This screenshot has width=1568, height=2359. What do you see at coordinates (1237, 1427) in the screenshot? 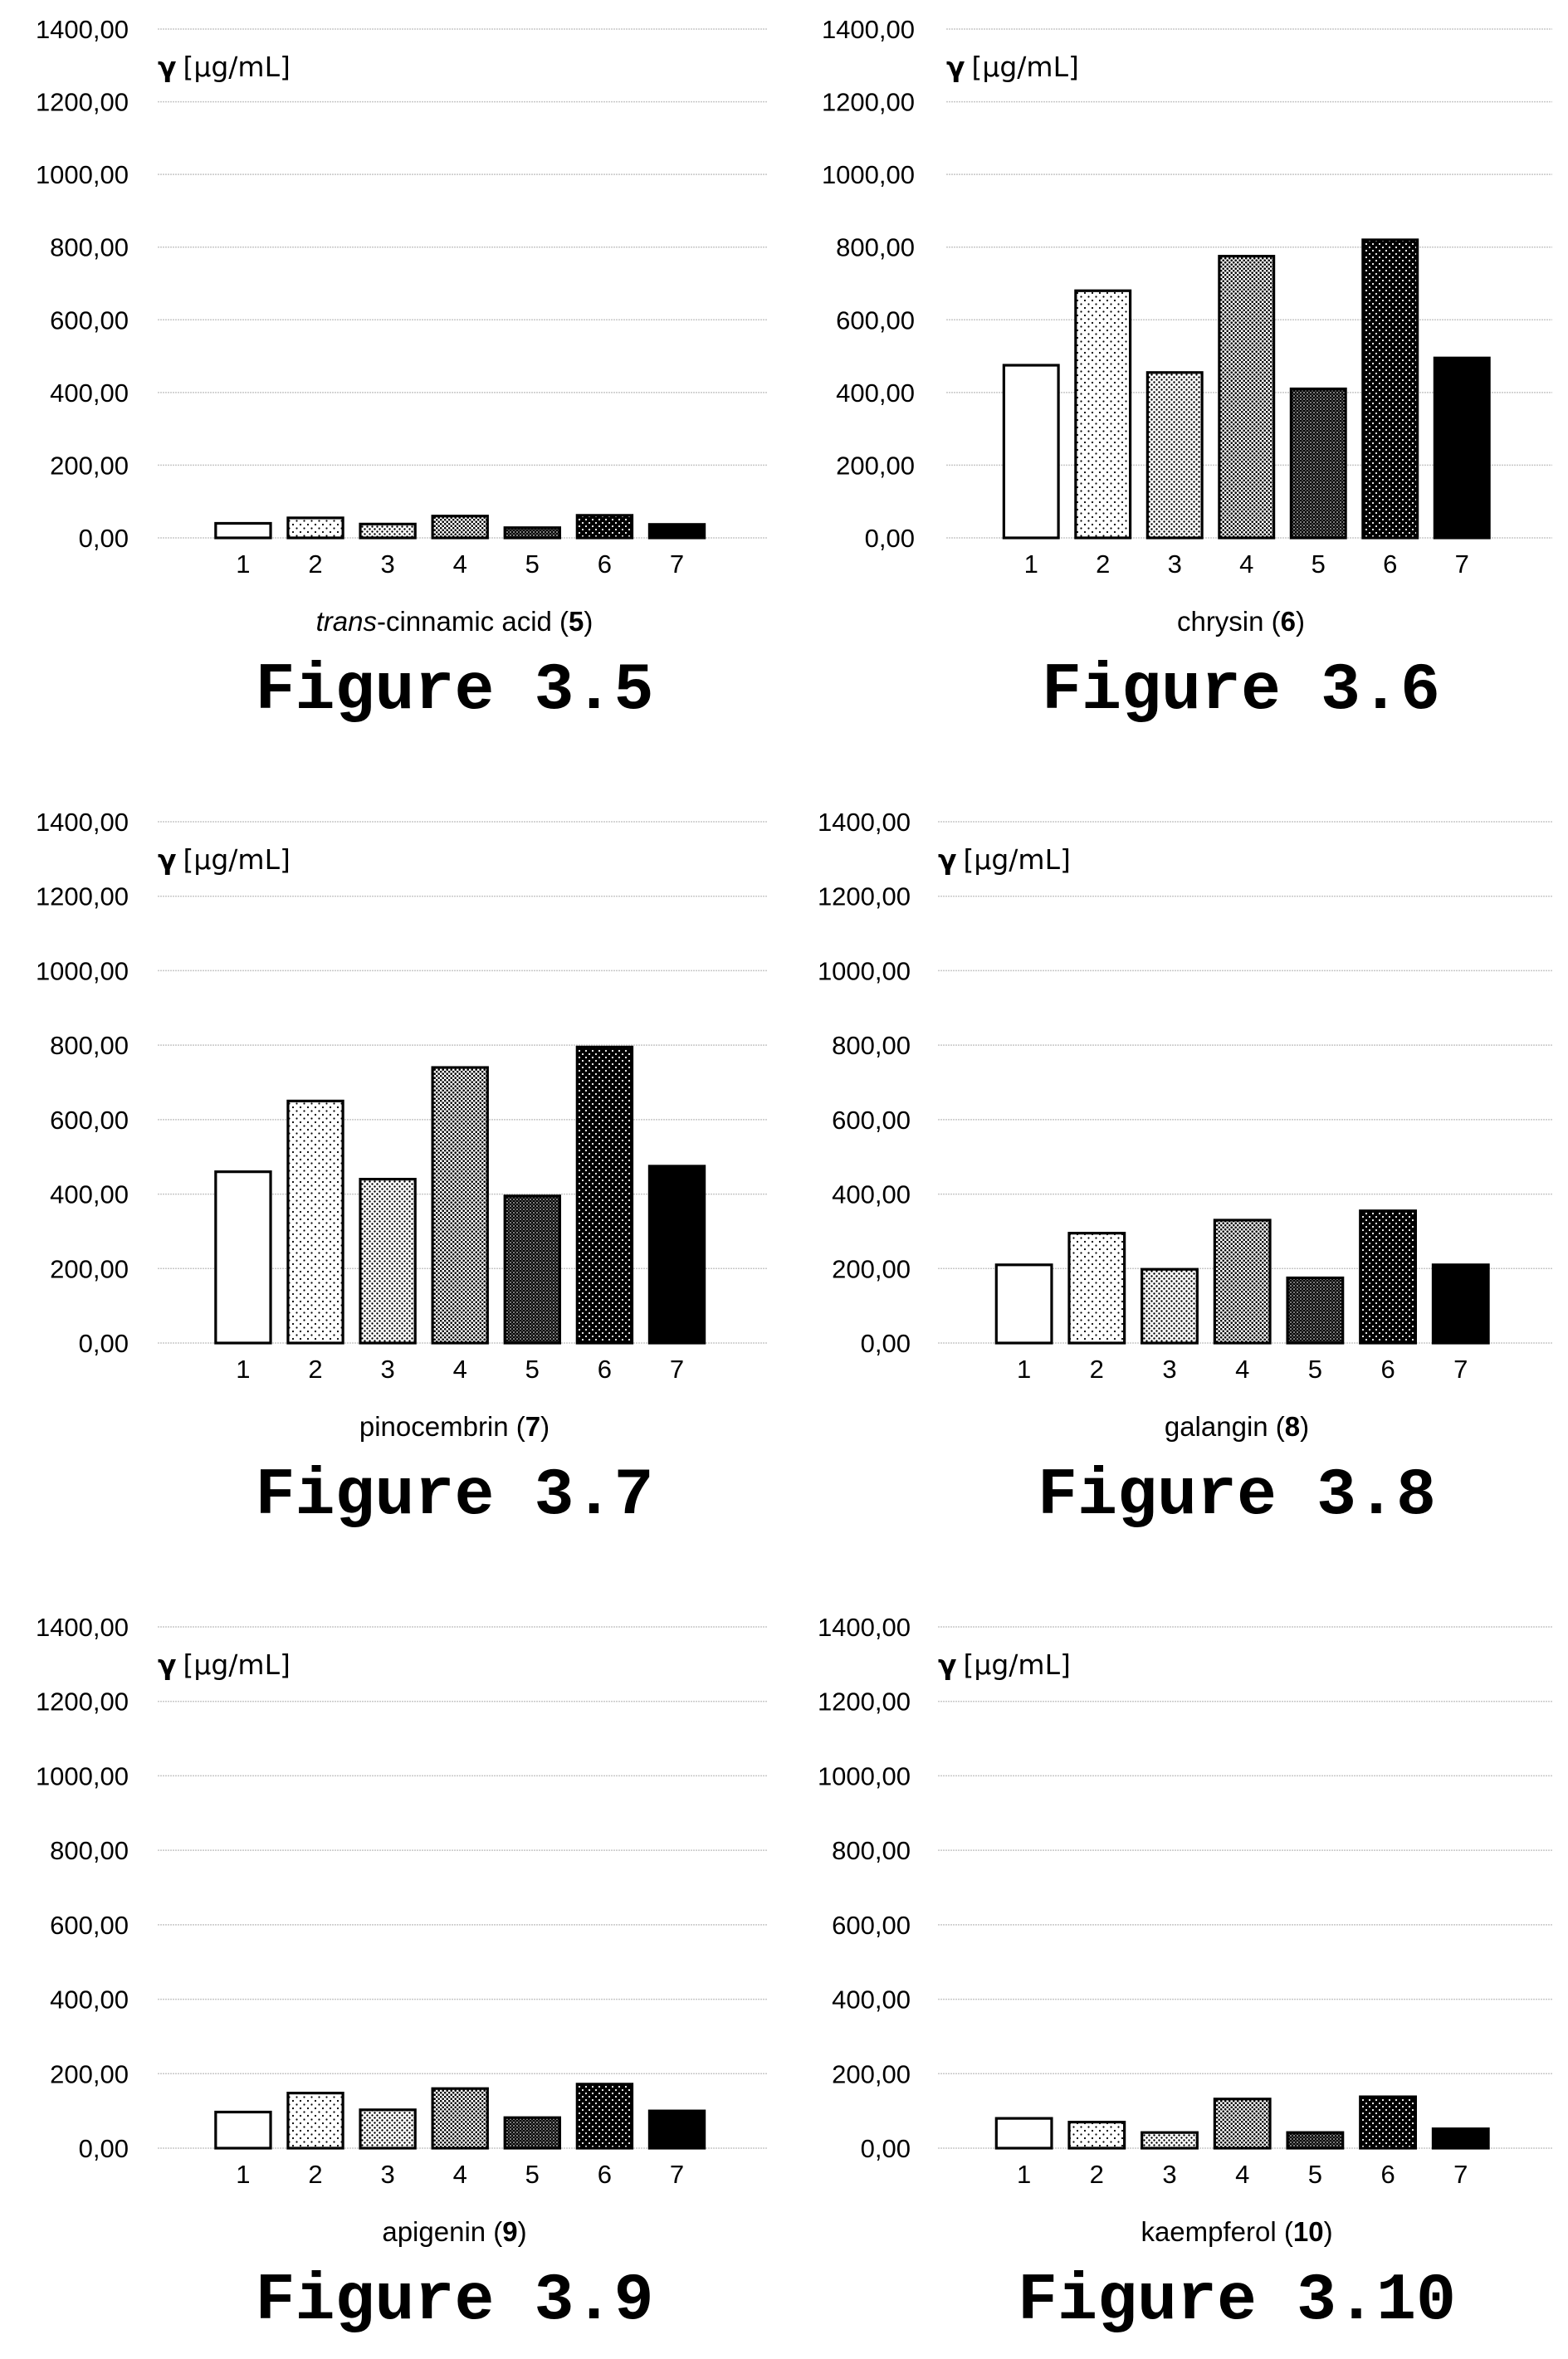
I see `chart-title: galangin (8)` at bounding box center [1237, 1427].